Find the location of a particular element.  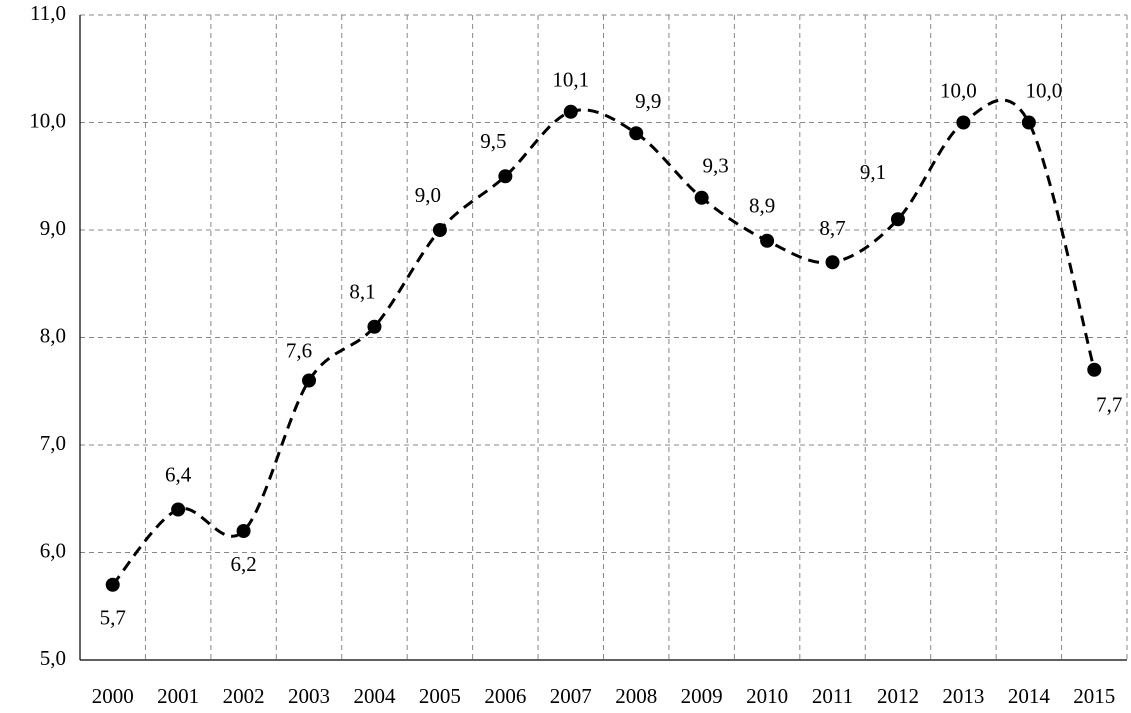

x-tick-label: 2008 is located at coordinates (636, 696).